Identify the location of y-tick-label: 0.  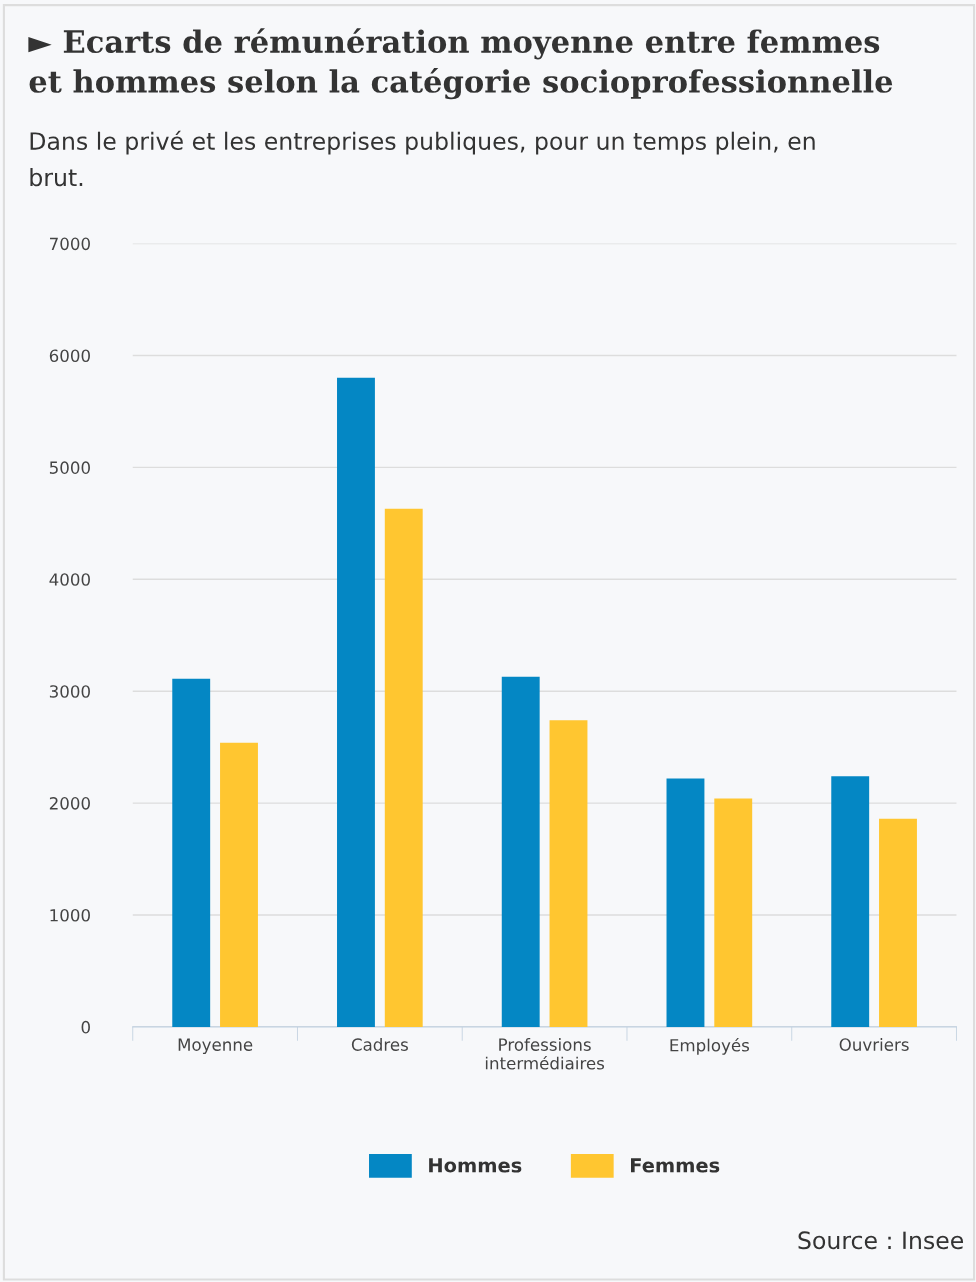
(85, 1027).